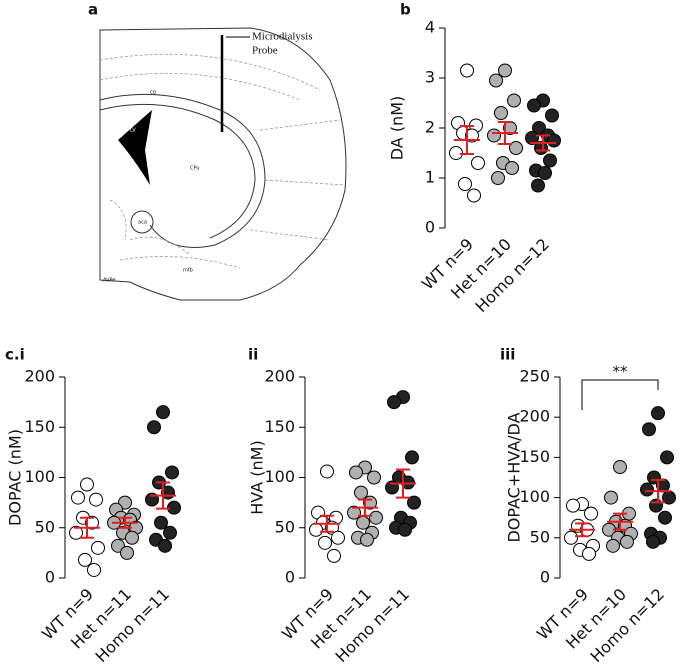 The image size is (685, 664). What do you see at coordinates (177, 171) in the screenshot?
I see `corpus-callosum-inner` at bounding box center [177, 171].